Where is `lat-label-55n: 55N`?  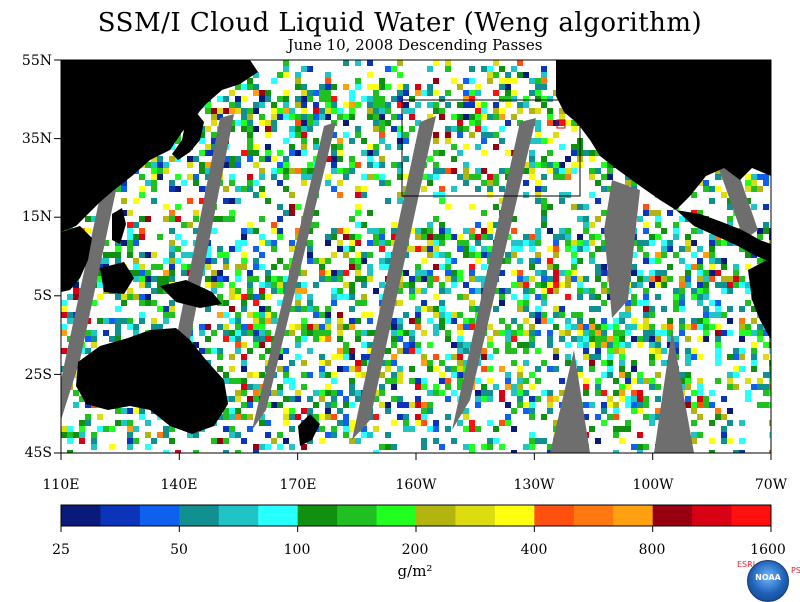
lat-label-55n: 55N is located at coordinates (36, 61).